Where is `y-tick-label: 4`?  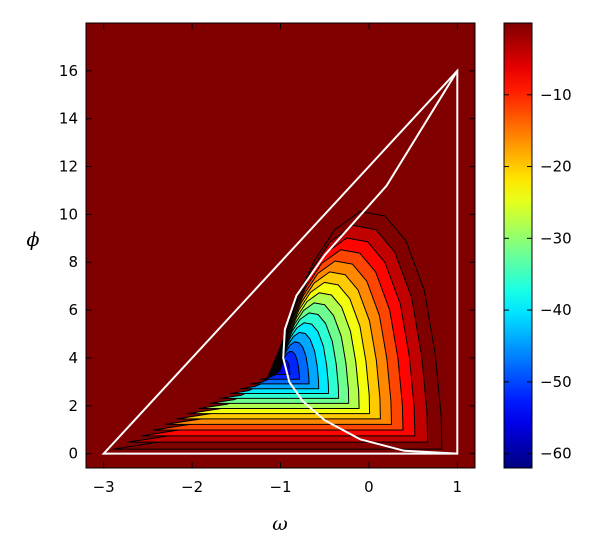 y-tick-label: 4 is located at coordinates (73, 358).